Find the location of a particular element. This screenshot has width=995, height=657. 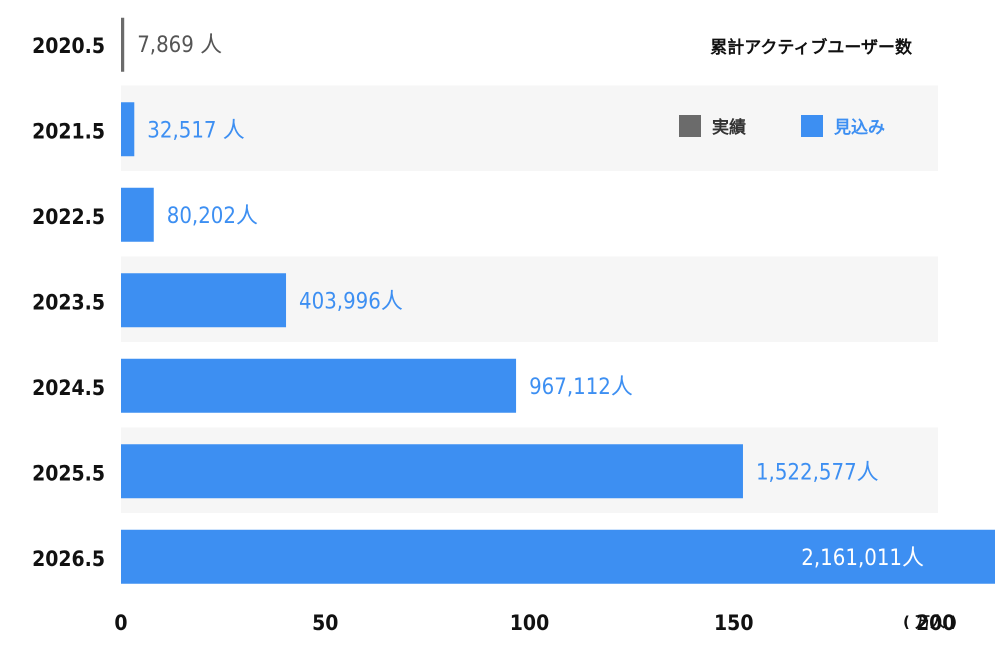

value-label: 2,161,011人 is located at coordinates (862, 558).